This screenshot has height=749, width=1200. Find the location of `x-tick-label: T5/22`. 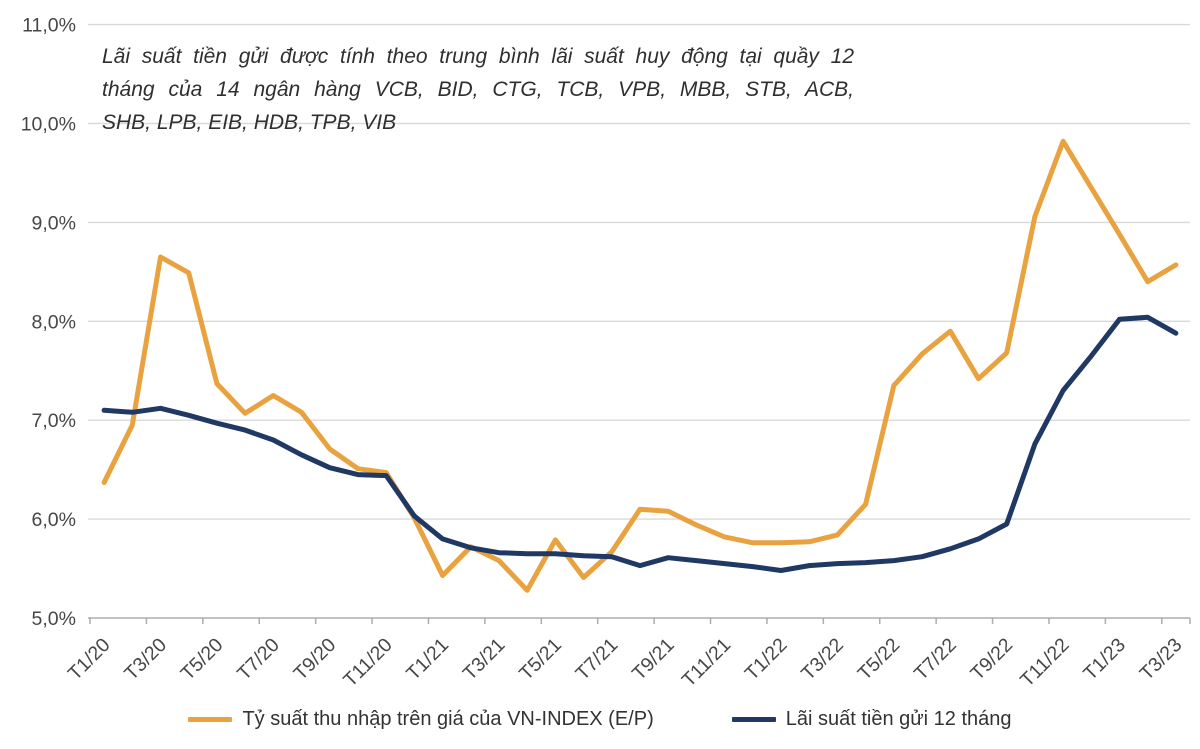

x-tick-label: T5/22 is located at coordinates (879, 659).